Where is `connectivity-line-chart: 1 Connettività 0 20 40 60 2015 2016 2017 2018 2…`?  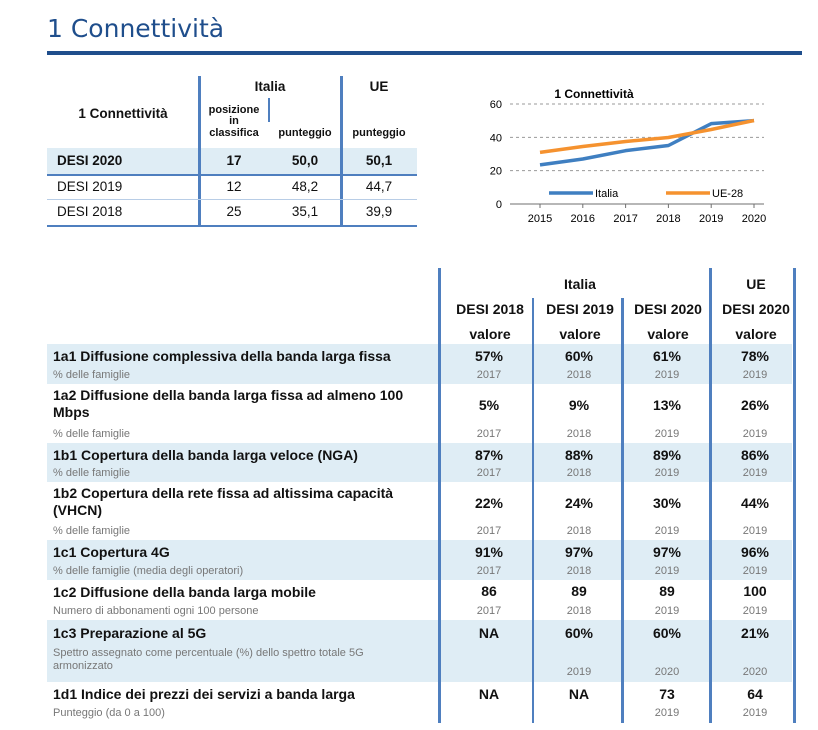
connectivity-line-chart: 1 Connettività 0 20 40 60 2015 2016 2017 2018 2… is located at coordinates (634, 161).